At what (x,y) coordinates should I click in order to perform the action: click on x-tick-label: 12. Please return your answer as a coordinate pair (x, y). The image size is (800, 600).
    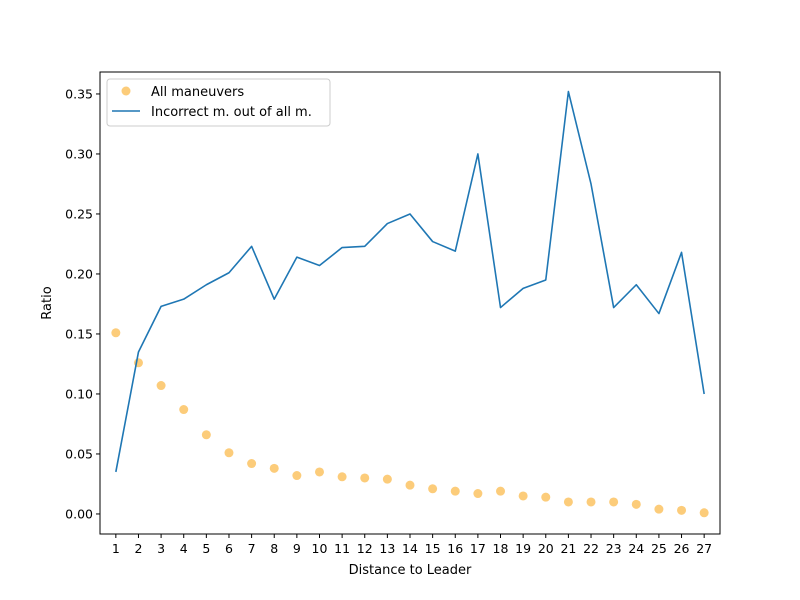
    Looking at the image, I should click on (365, 548).